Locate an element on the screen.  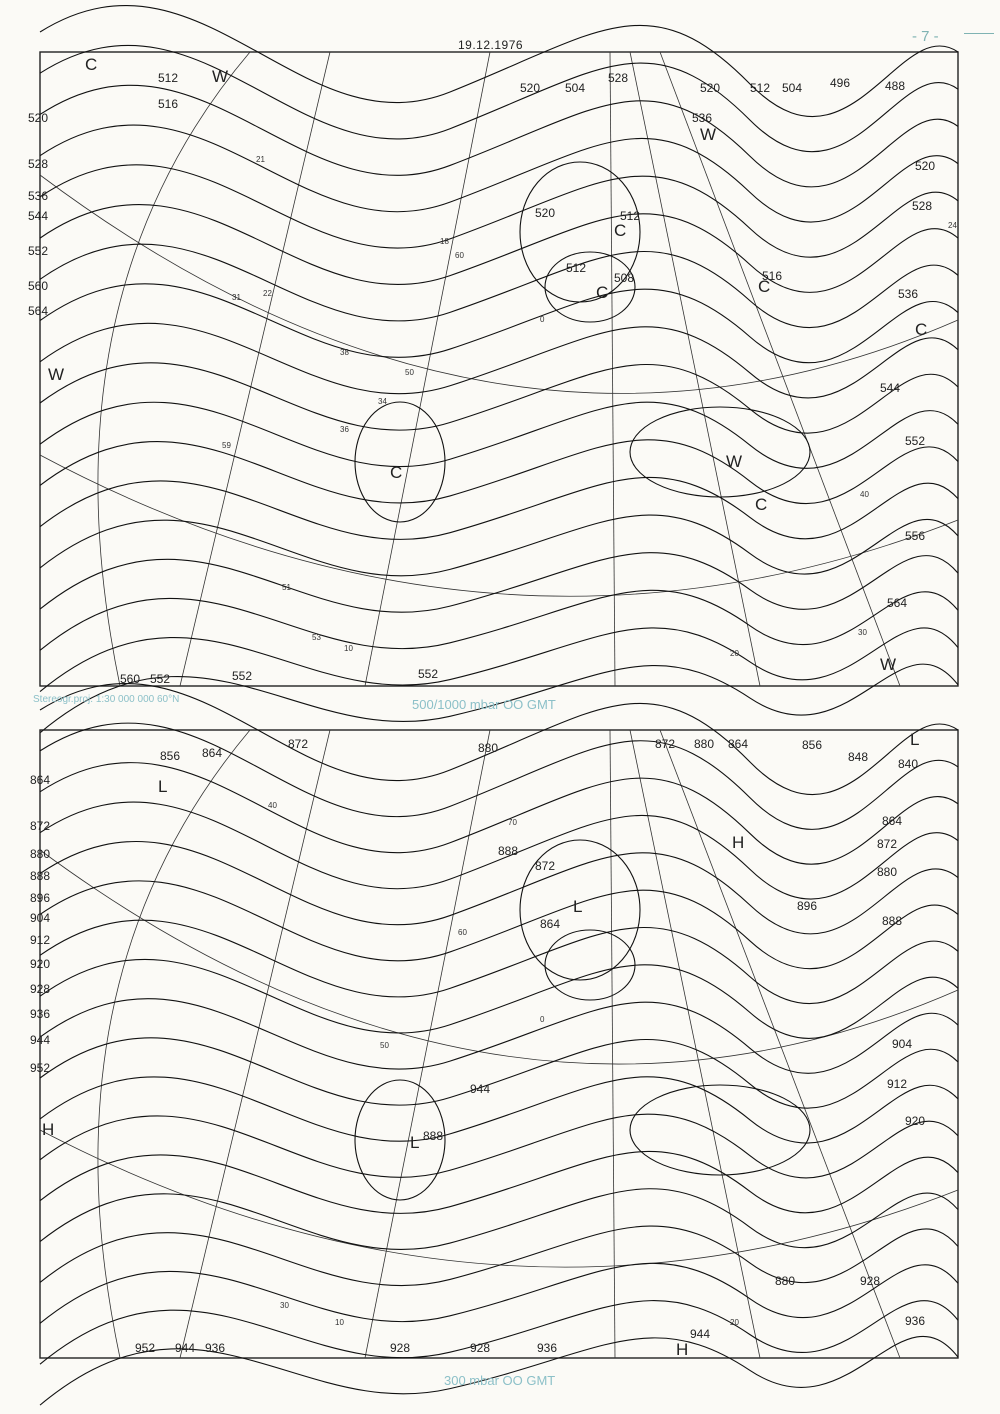
isotach-label: 60 is located at coordinates (462, 932).